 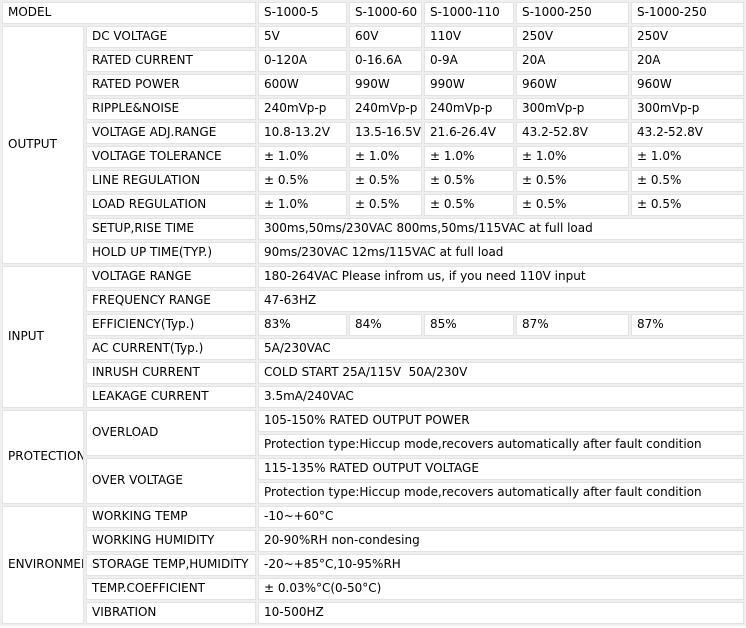 What do you see at coordinates (501, 397) in the screenshot?
I see `value-cell: 3.5mA/240VAC` at bounding box center [501, 397].